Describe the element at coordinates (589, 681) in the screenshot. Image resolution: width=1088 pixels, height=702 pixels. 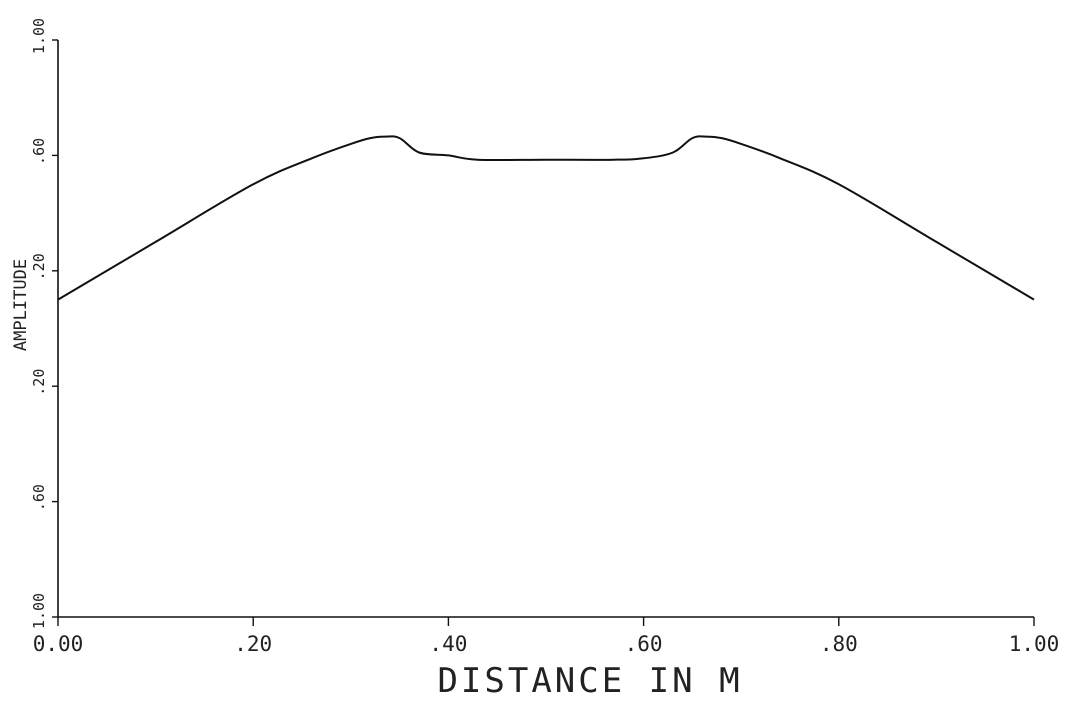
I see `x-axis-title: DISTANCE IN M` at that location.